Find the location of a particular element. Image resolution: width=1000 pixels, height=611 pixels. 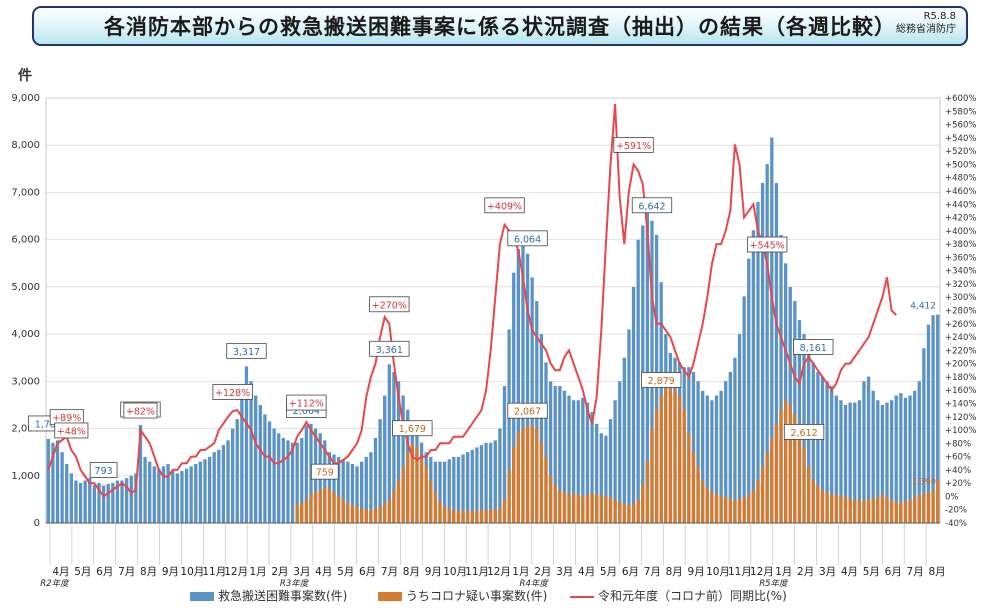

value-label: 2,612 is located at coordinates (803, 433).